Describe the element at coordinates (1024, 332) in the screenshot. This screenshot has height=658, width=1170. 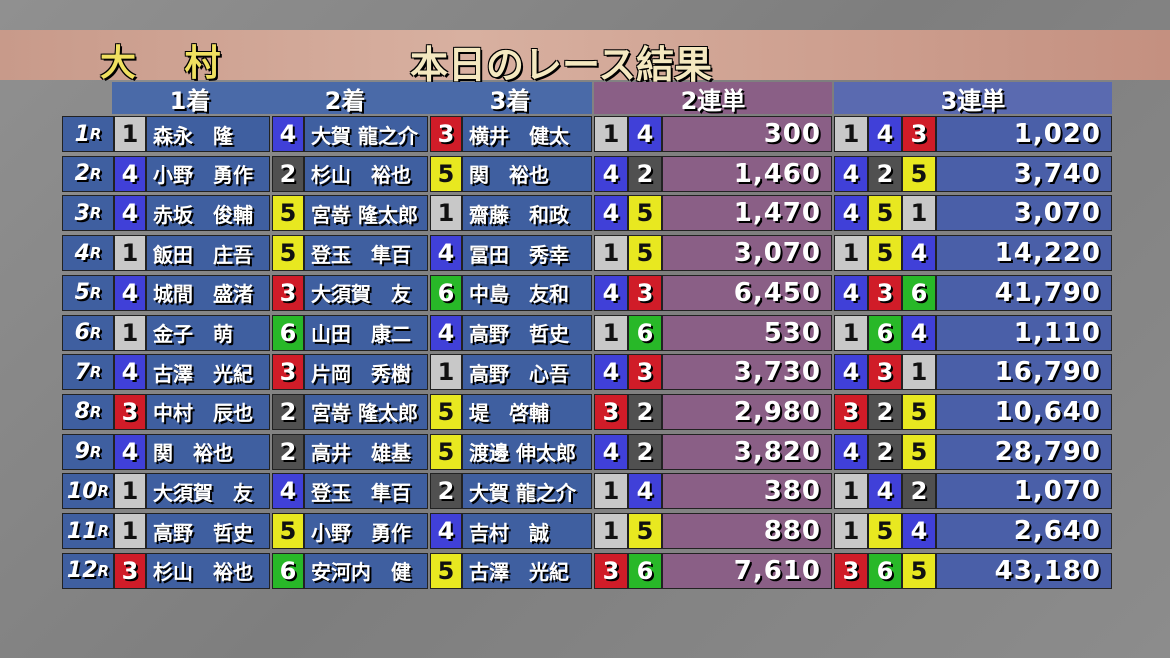
I see `trifecta-payout: 1,110` at that location.